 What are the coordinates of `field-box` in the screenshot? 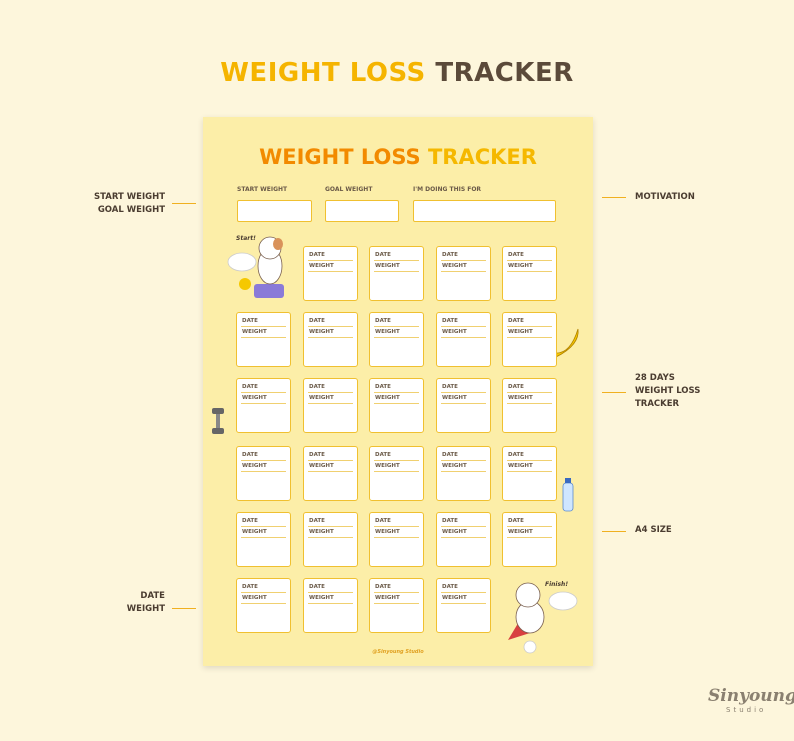 It's located at (362, 211).